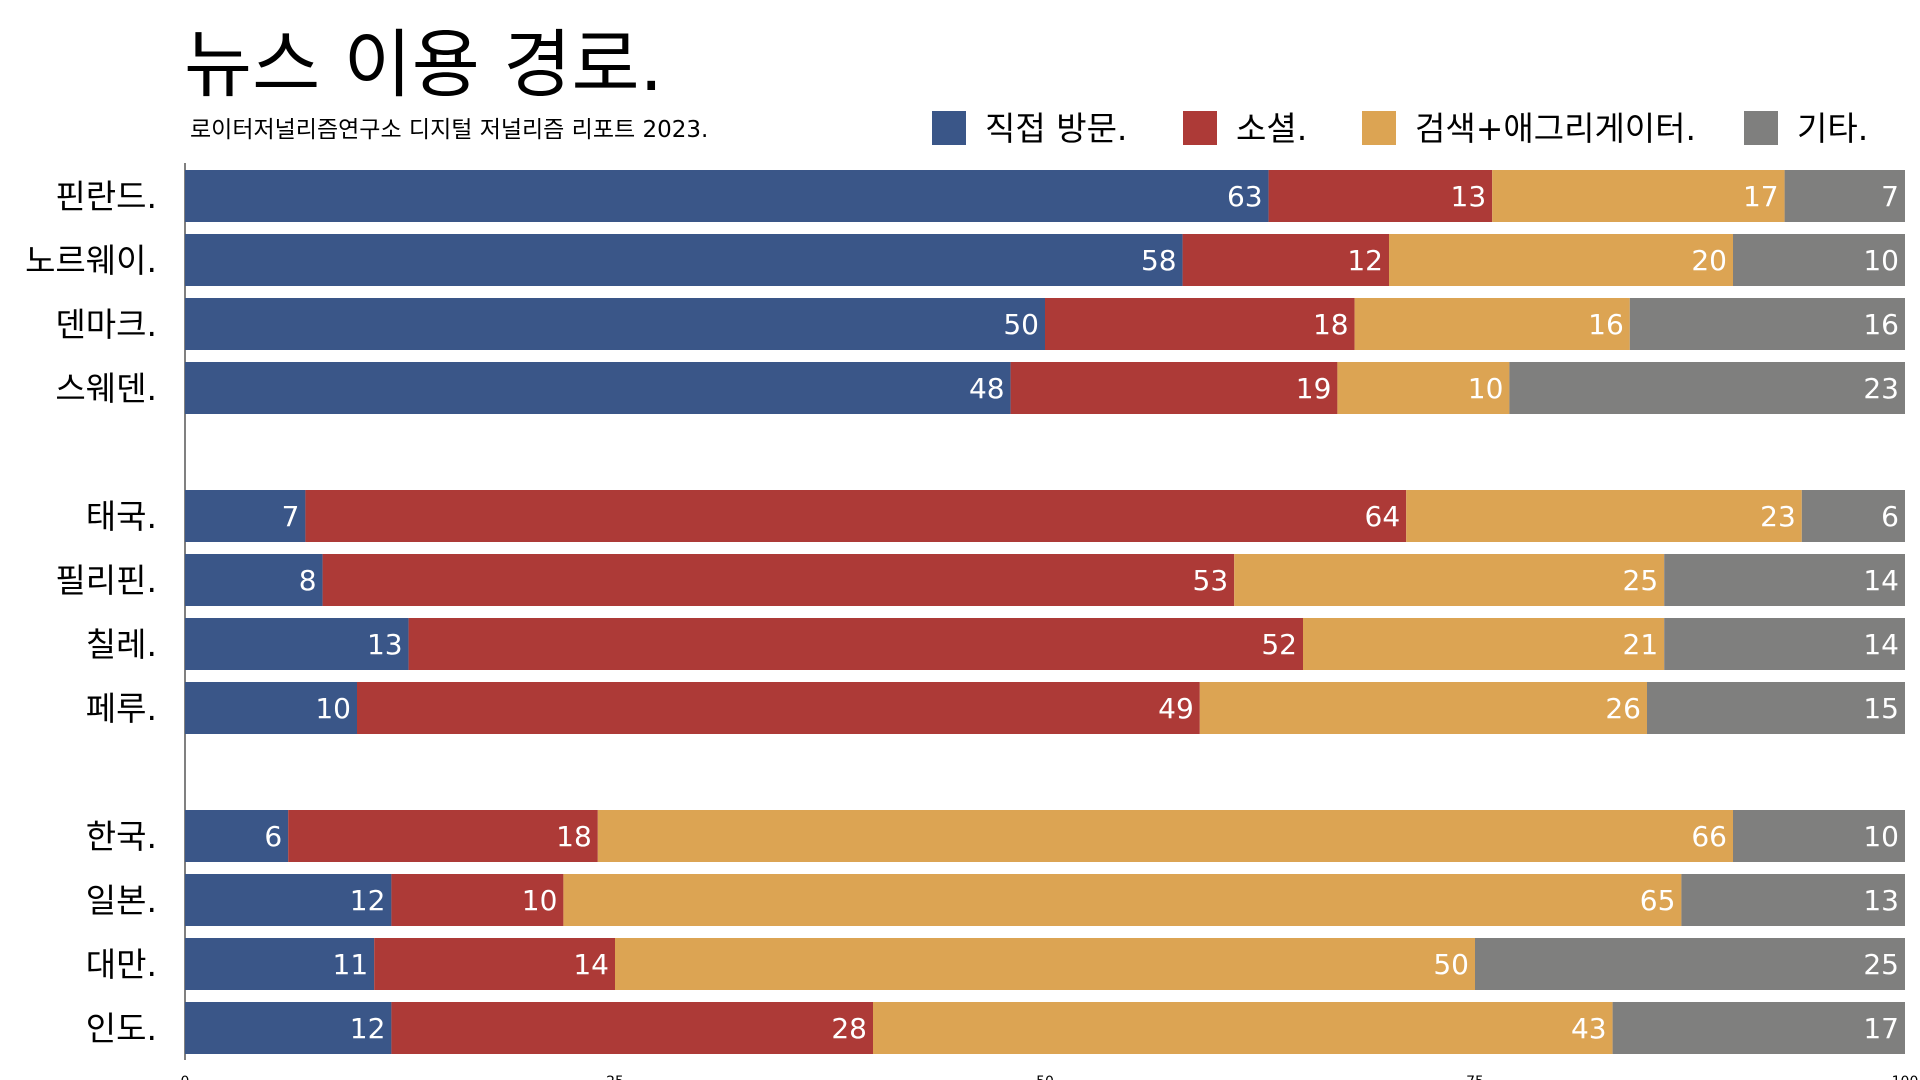 The width and height of the screenshot is (1920, 1080). What do you see at coordinates (121, 644) in the screenshot?
I see `category-label-6: 칠레.` at bounding box center [121, 644].